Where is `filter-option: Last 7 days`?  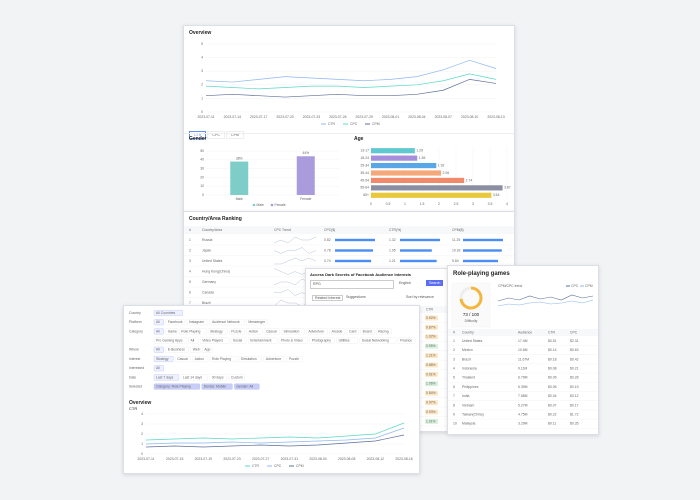 filter-option: Last 7 days is located at coordinates (165, 377).